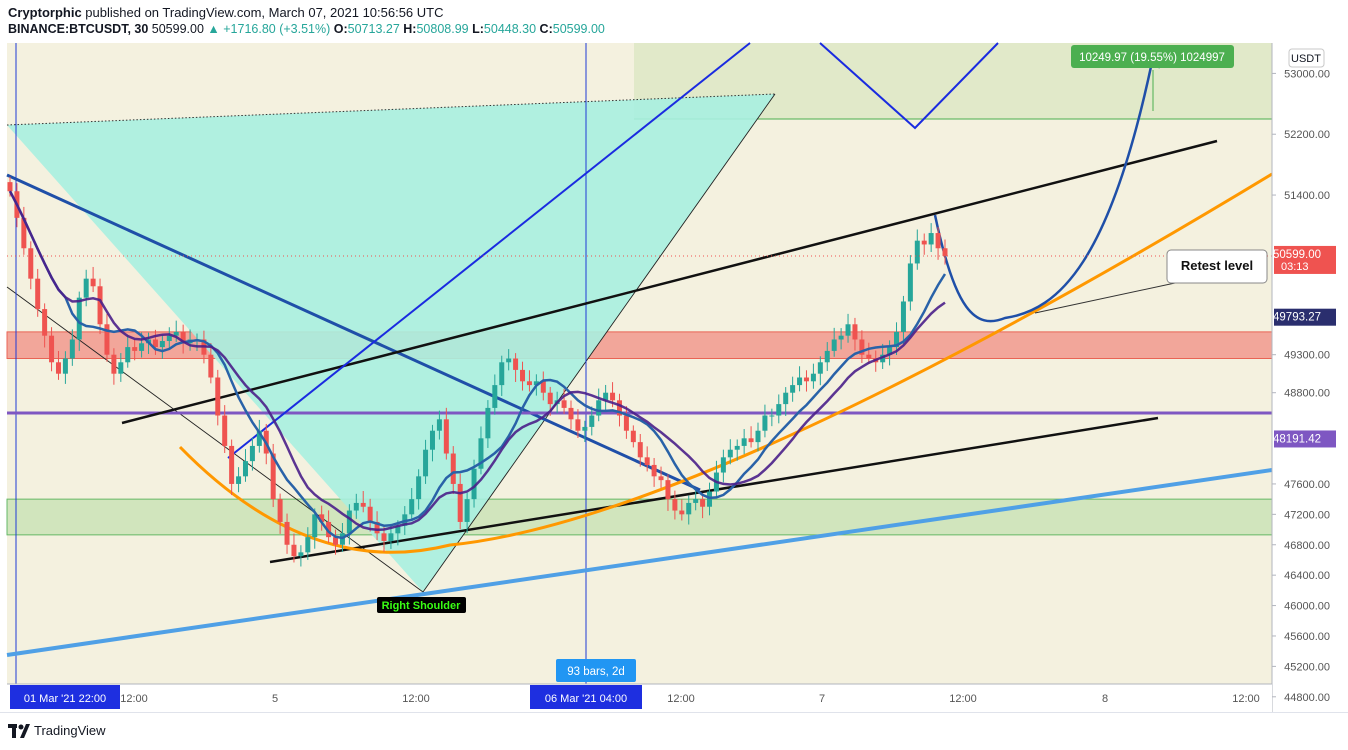 Image resolution: width=1348 pixels, height=750 pixels. Describe the element at coordinates (822, 699) in the screenshot. I see `x-tick-label: 7` at that location.